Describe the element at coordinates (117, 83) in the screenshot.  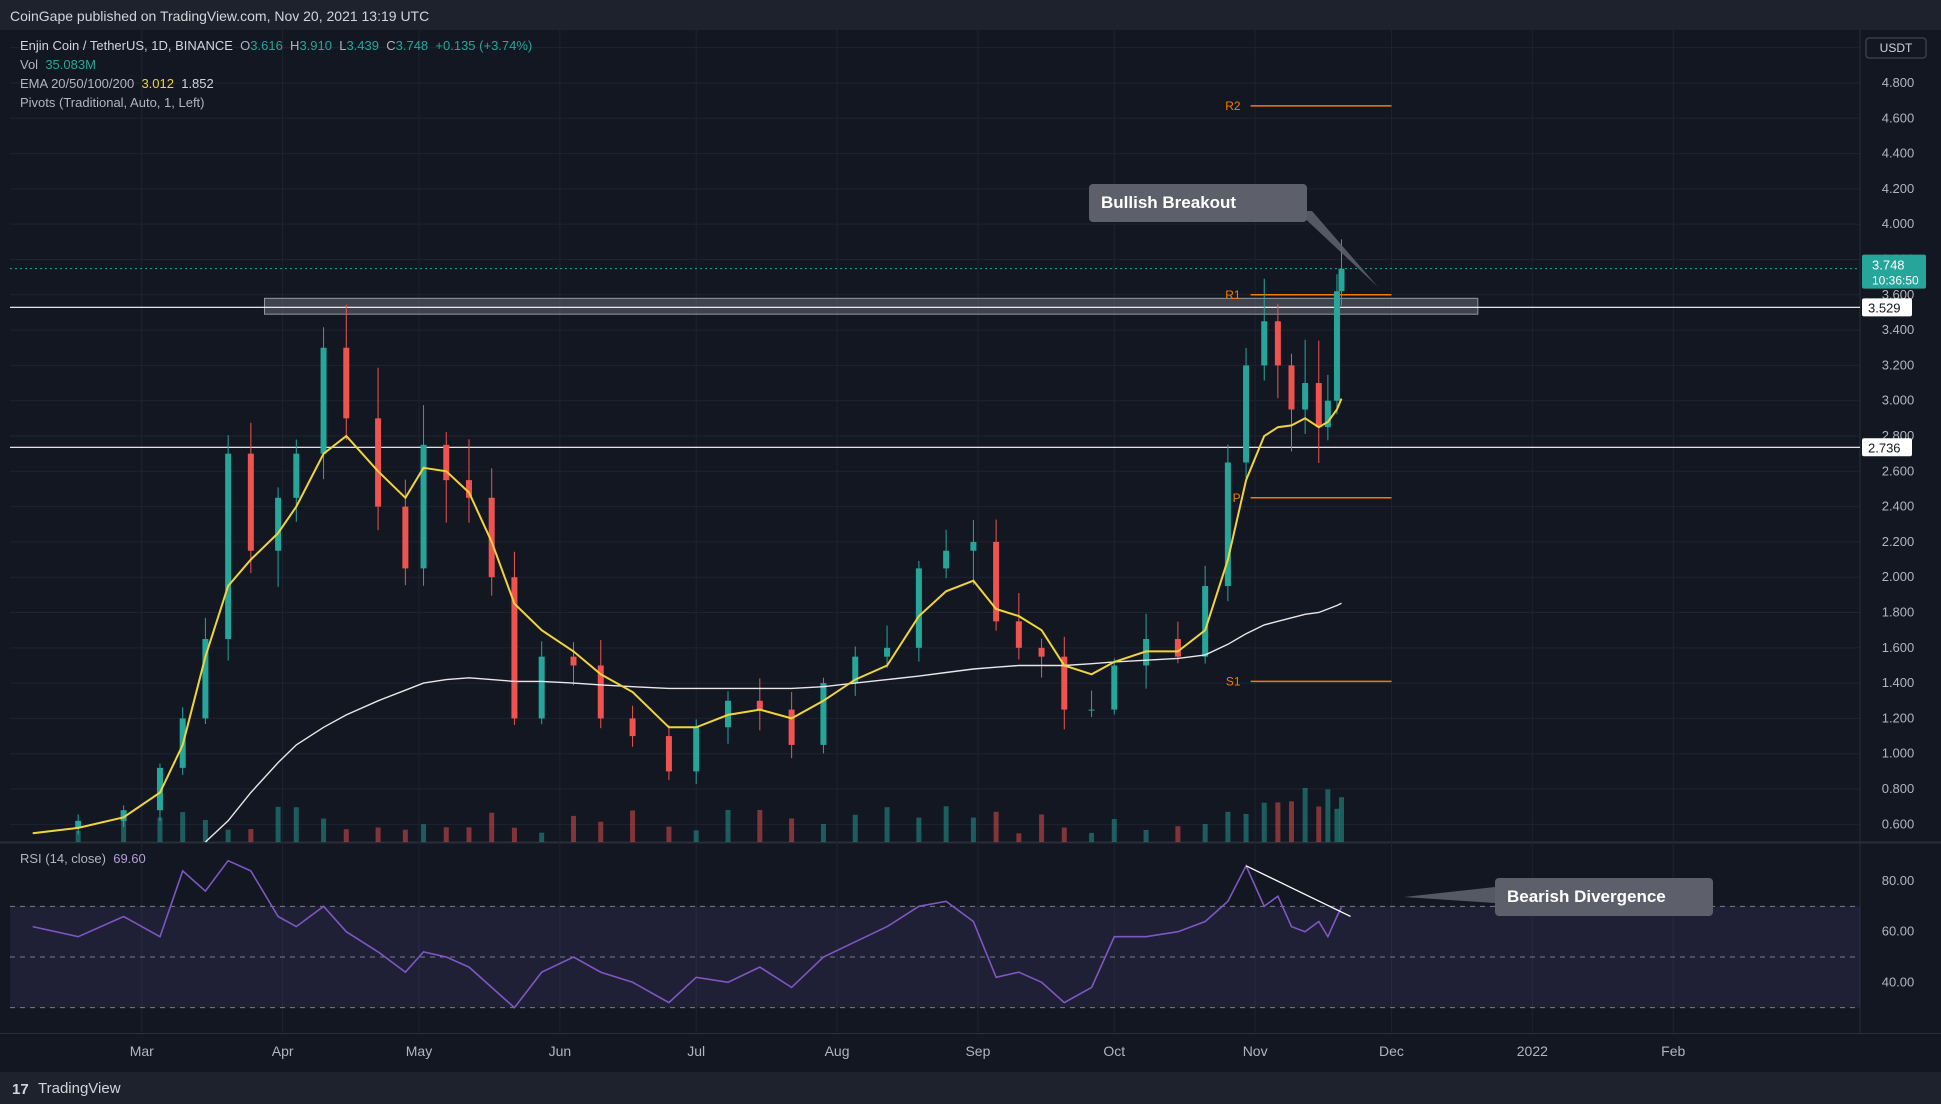
I see `ema-legend: EMA 20/50/100/200 3.012 1.852` at that location.